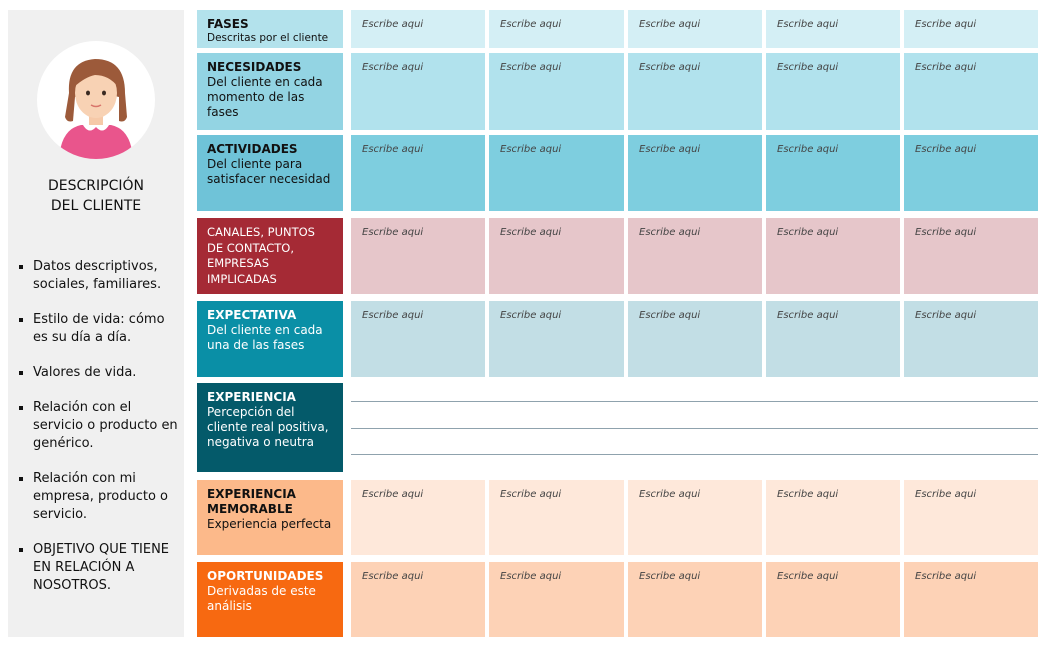 The height and width of the screenshot is (647, 1046). What do you see at coordinates (833, 599) in the screenshot?
I see `input-cell-oportunidades-4: Escribe aqui` at bounding box center [833, 599].